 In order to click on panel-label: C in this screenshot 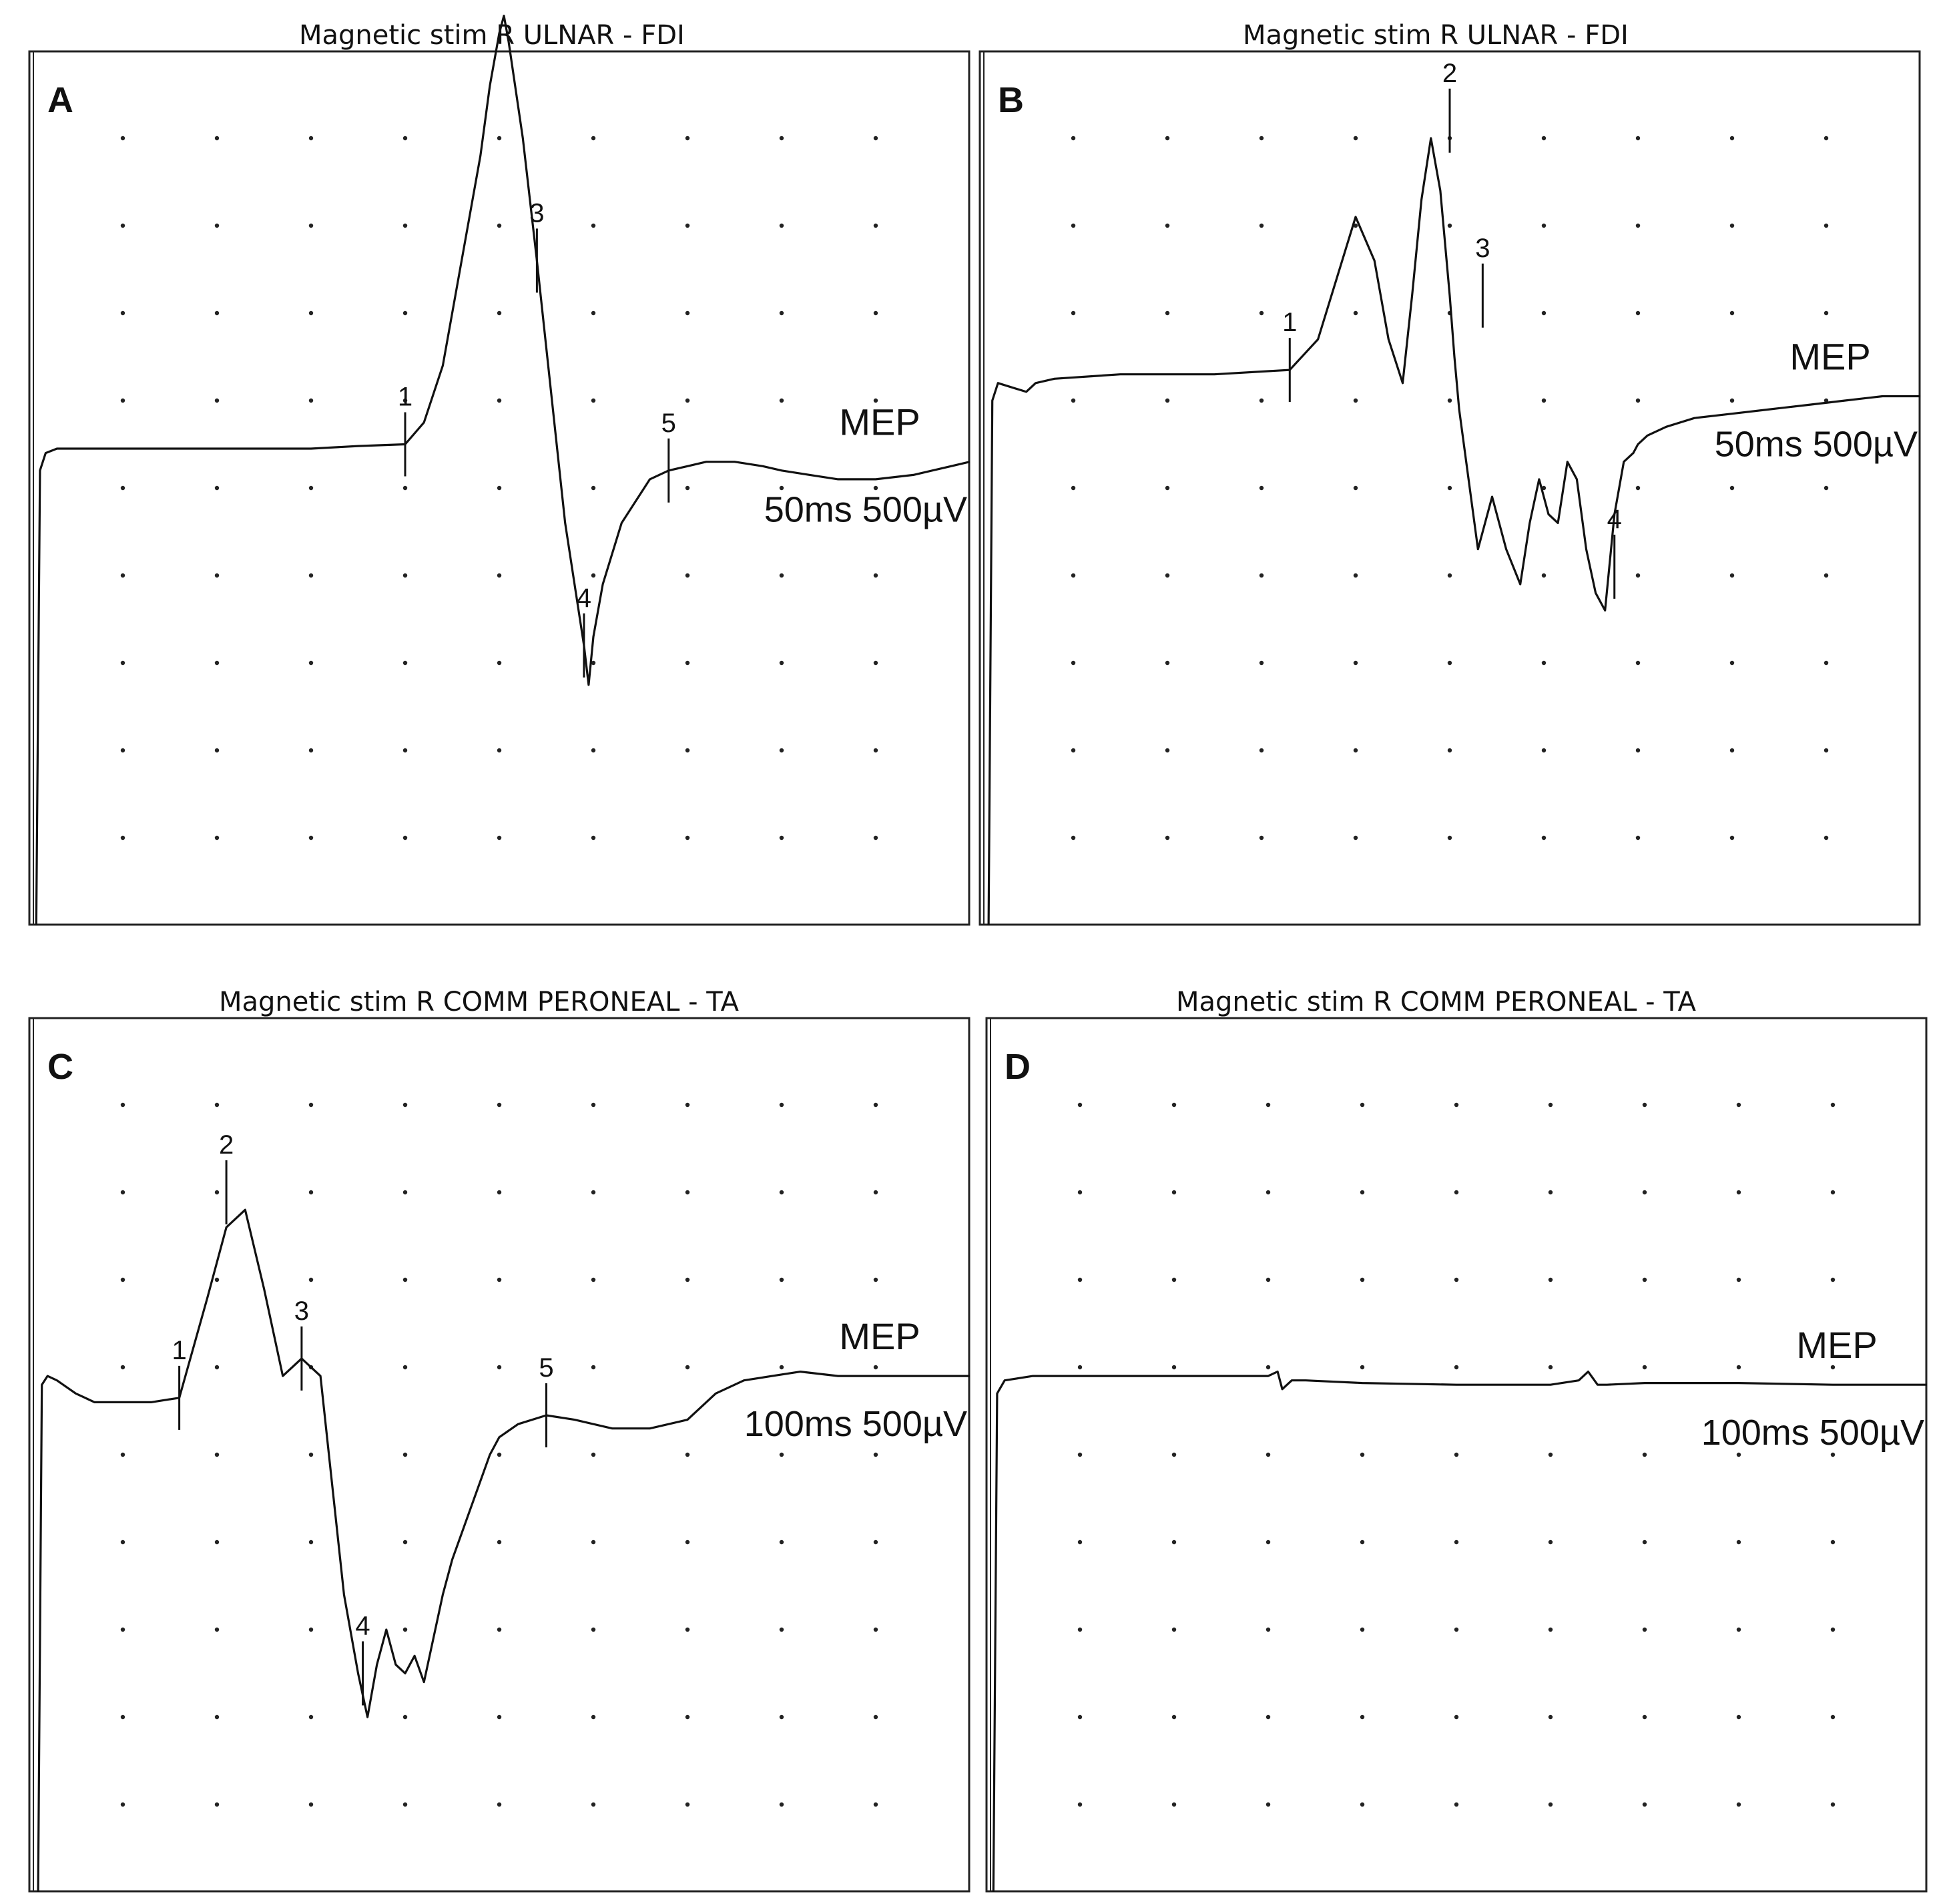, I will do `click(60, 1067)`.